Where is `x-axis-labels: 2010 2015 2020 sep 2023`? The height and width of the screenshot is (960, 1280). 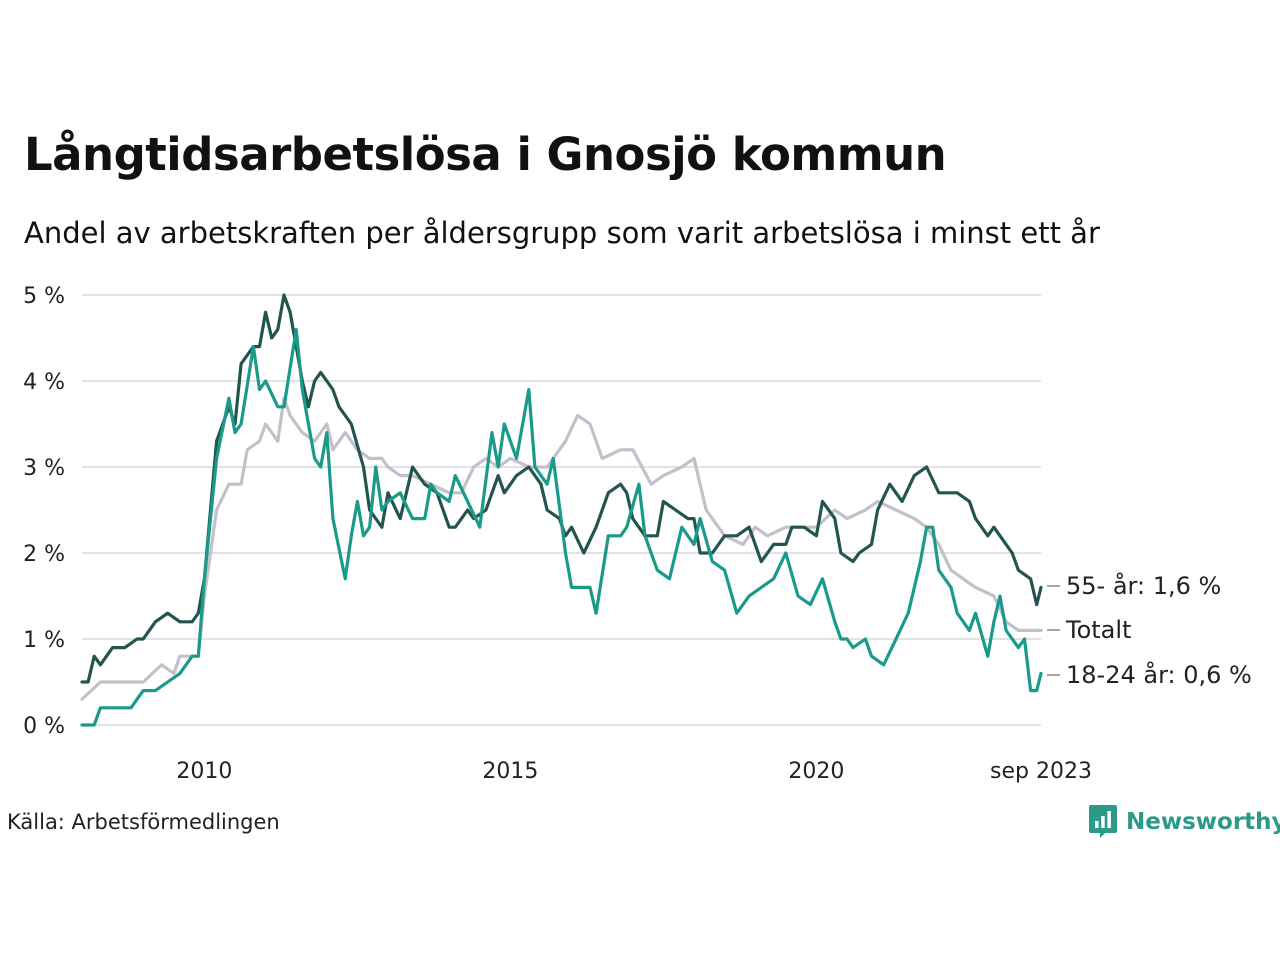 x-axis-labels: 2010 2015 2020 sep 2023 is located at coordinates (634, 771).